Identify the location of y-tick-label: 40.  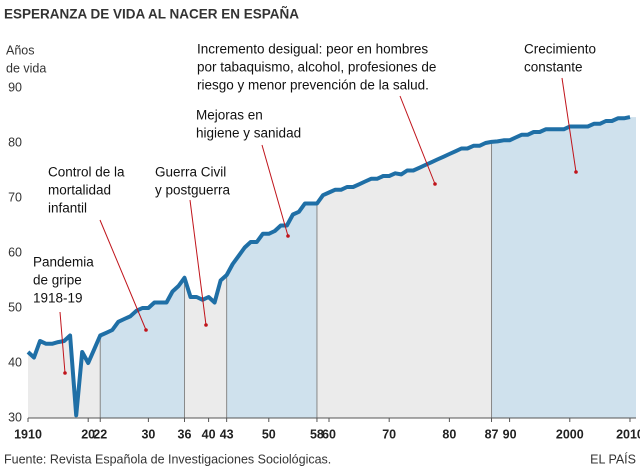
(15, 362).